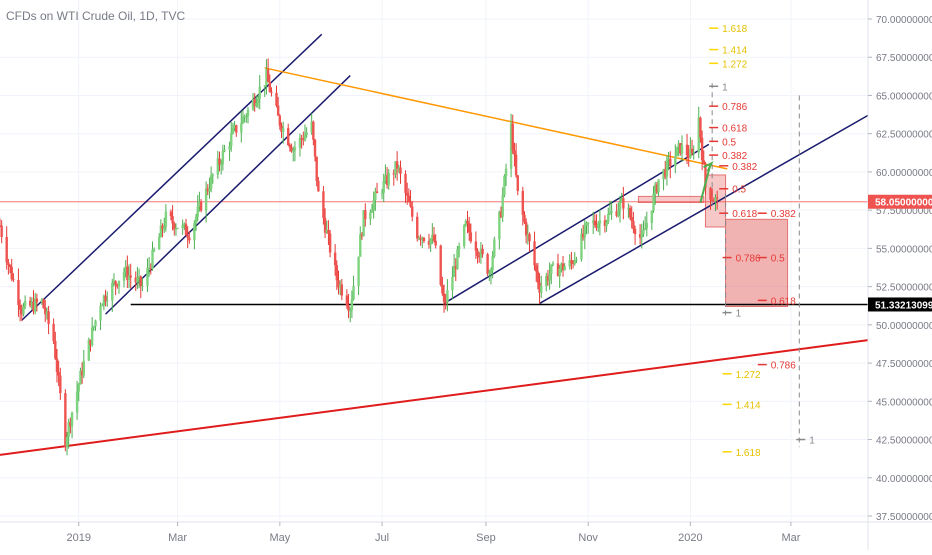 The image size is (932, 555). I want to click on fib-label: 0.786, so click(734, 107).